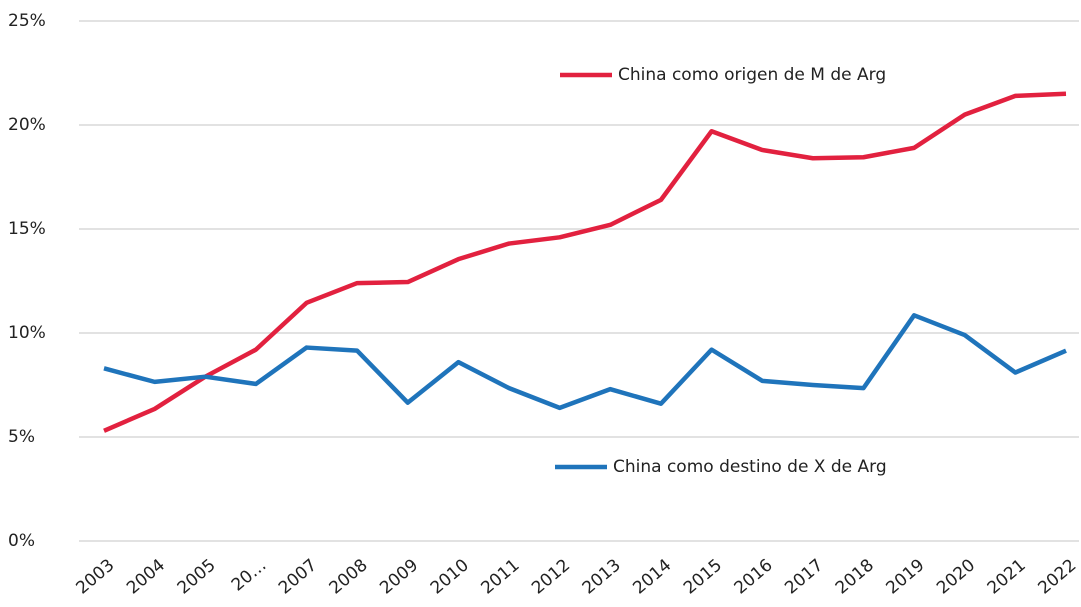 The width and height of the screenshot is (1081, 607). Describe the element at coordinates (754, 576) in the screenshot. I see `x-tick-label: 2016` at that location.